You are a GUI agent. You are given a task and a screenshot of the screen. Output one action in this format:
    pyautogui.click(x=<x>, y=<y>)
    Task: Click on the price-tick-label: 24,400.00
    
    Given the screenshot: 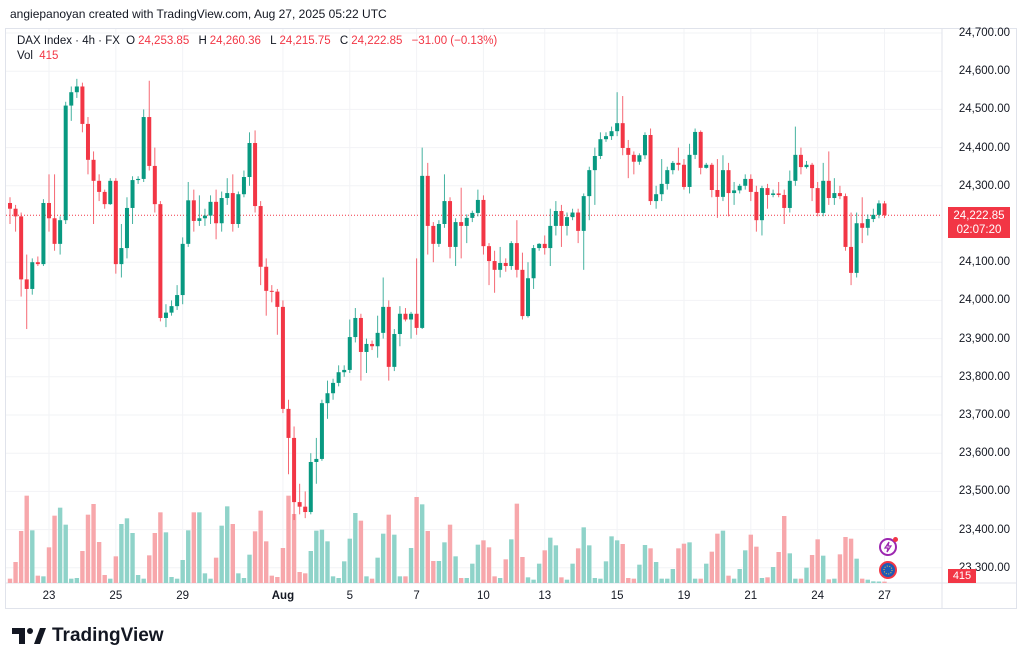 What is the action you would take?
    pyautogui.click(x=984, y=147)
    